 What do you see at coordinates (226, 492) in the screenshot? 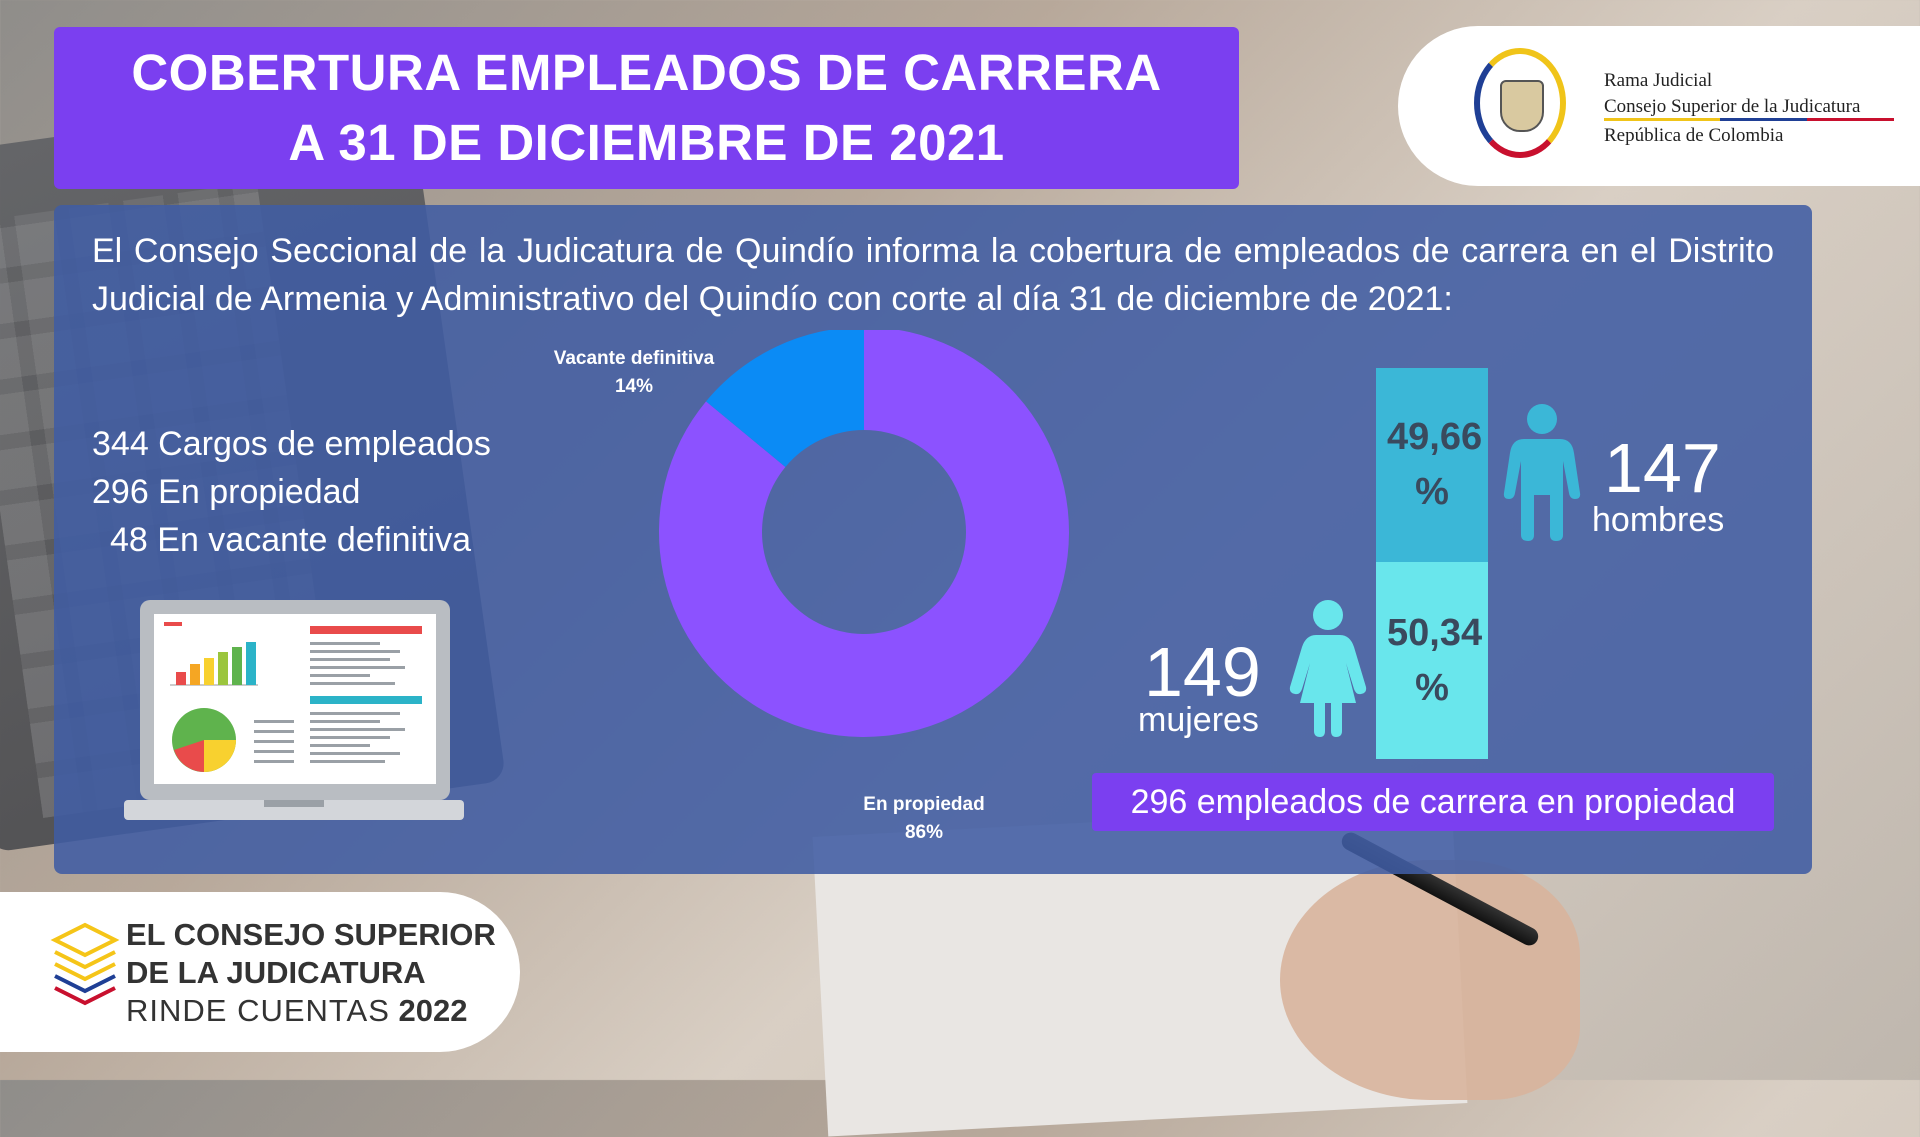
I see `stat-propiedad: 296 En propiedad` at bounding box center [226, 492].